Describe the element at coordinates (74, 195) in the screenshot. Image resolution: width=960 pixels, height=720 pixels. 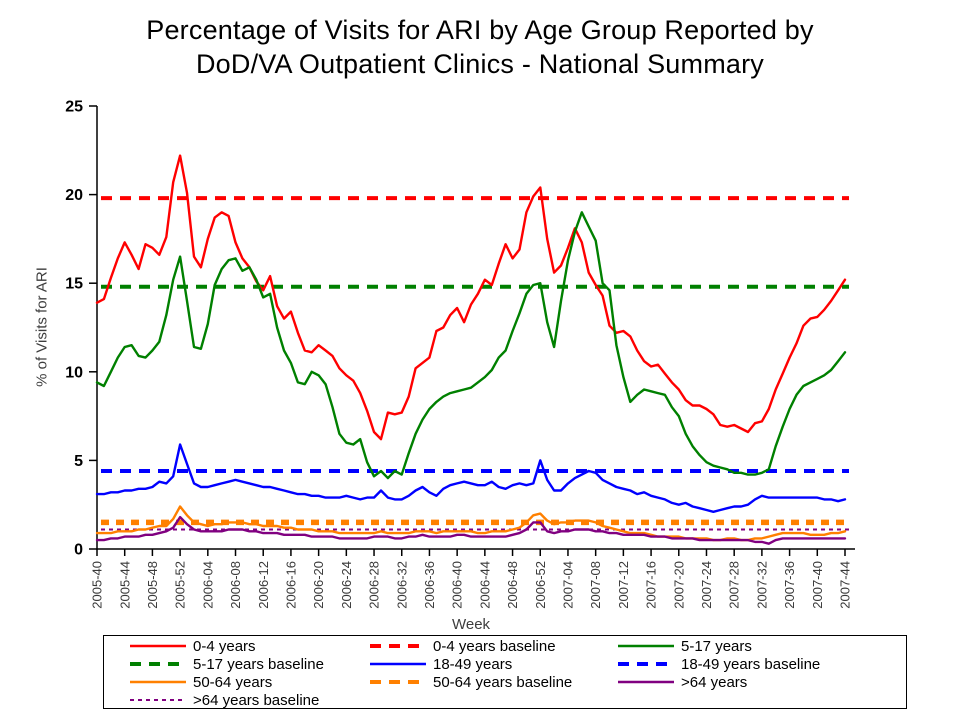
I see `y-tick-label: 20` at that location.